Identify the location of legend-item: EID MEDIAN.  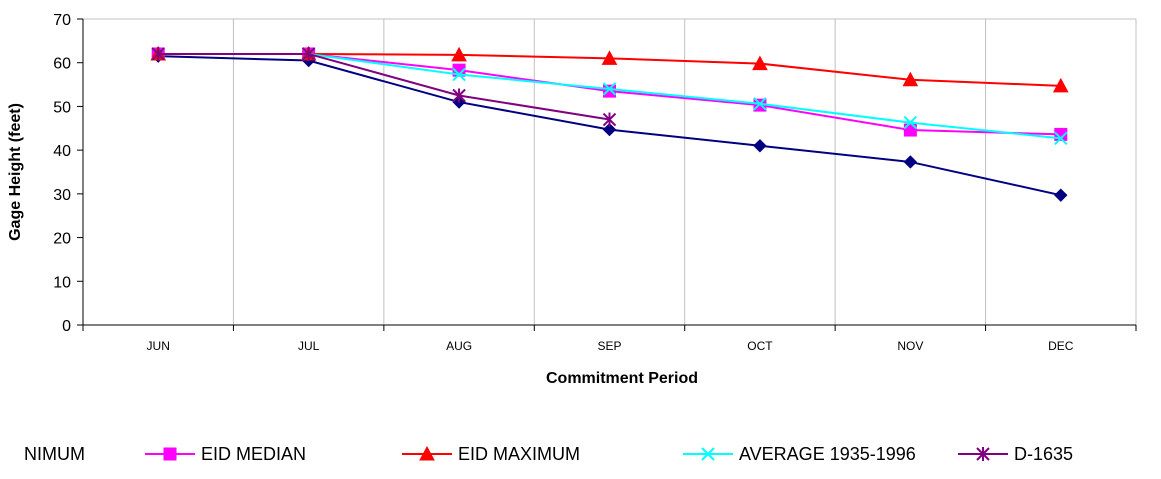
(225, 454).